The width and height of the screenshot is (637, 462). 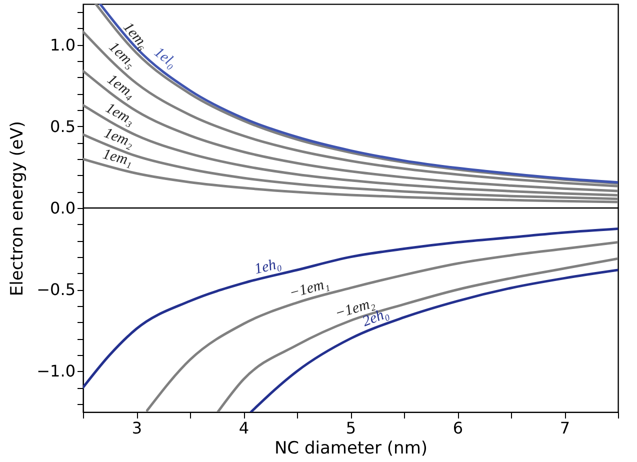 What do you see at coordinates (267, 267) in the screenshot?
I see `text: 1eh₀` at bounding box center [267, 267].